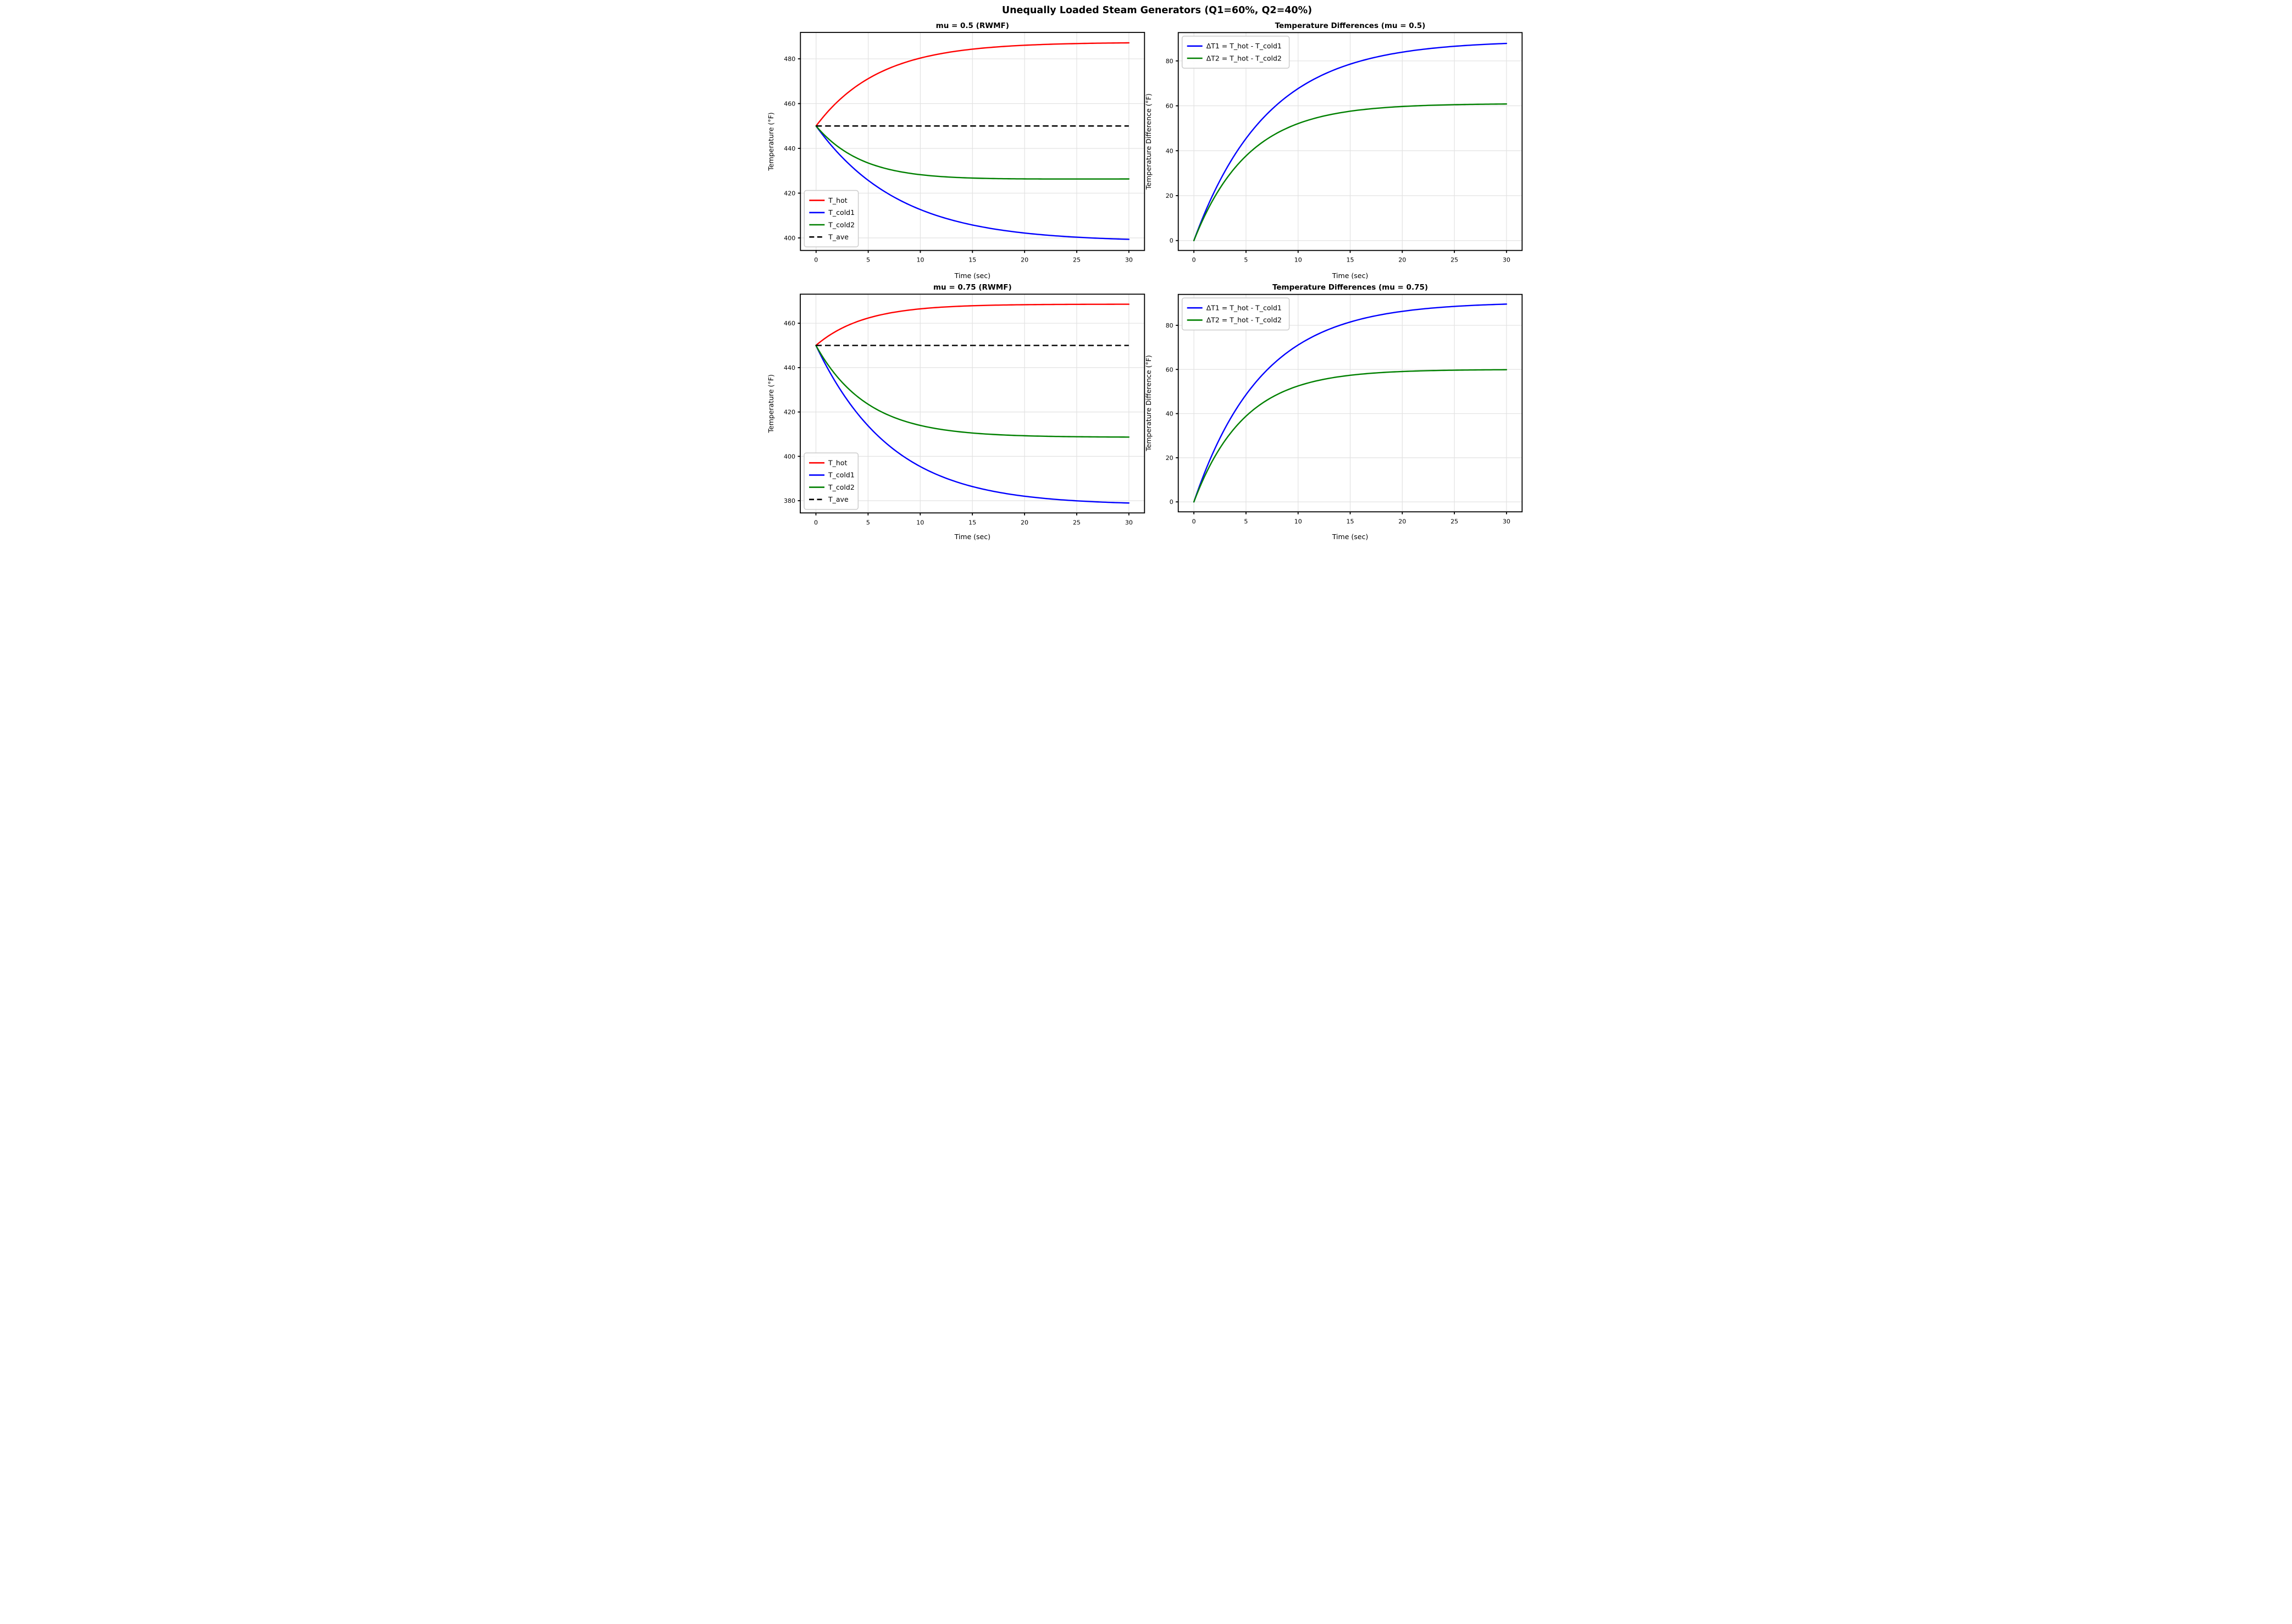 The width and height of the screenshot is (2292, 1624). Describe the element at coordinates (1350, 287) in the screenshot. I see `plot-title: Temperature Differences (mu = 0.75)` at that location.